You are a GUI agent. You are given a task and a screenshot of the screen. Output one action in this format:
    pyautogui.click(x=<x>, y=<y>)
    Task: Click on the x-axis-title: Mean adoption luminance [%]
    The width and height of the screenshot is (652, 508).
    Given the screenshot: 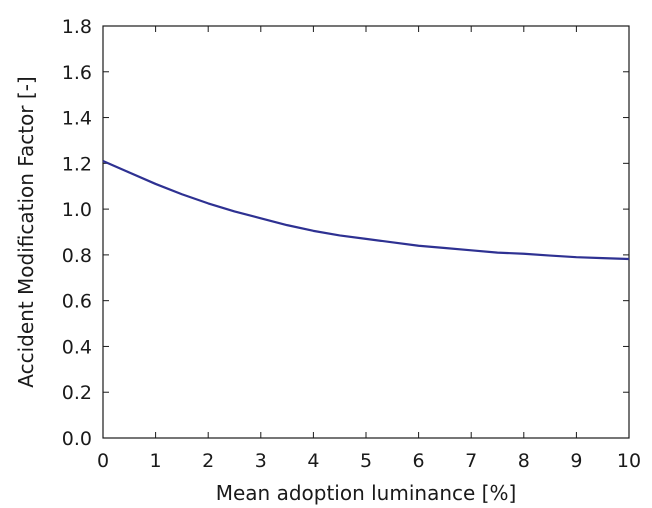 What is the action you would take?
    pyautogui.click(x=366, y=493)
    